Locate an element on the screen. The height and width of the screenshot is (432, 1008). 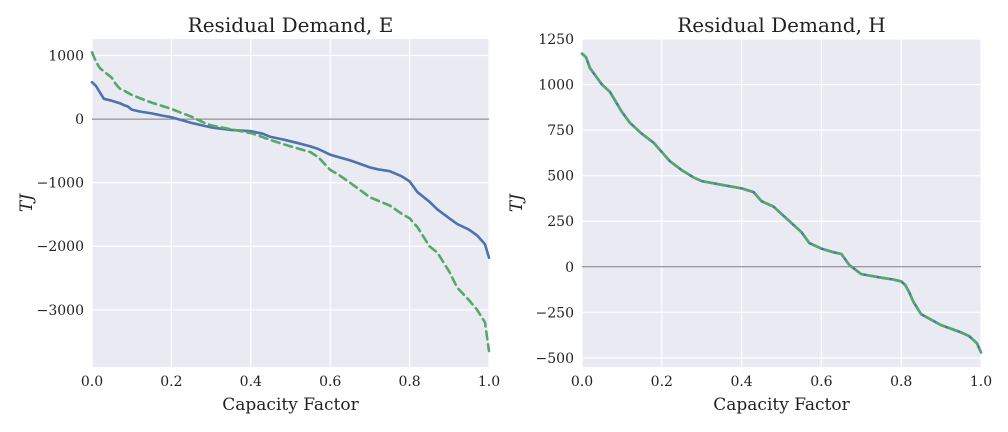
y-tick-label: −250 is located at coordinates (555, 313).